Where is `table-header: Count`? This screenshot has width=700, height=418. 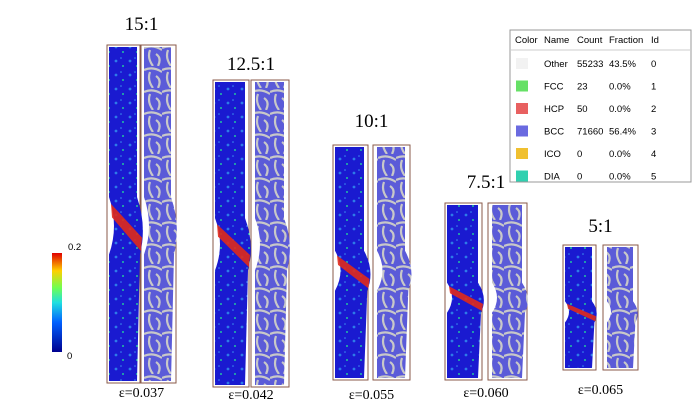 table-header: Count is located at coordinates (590, 40).